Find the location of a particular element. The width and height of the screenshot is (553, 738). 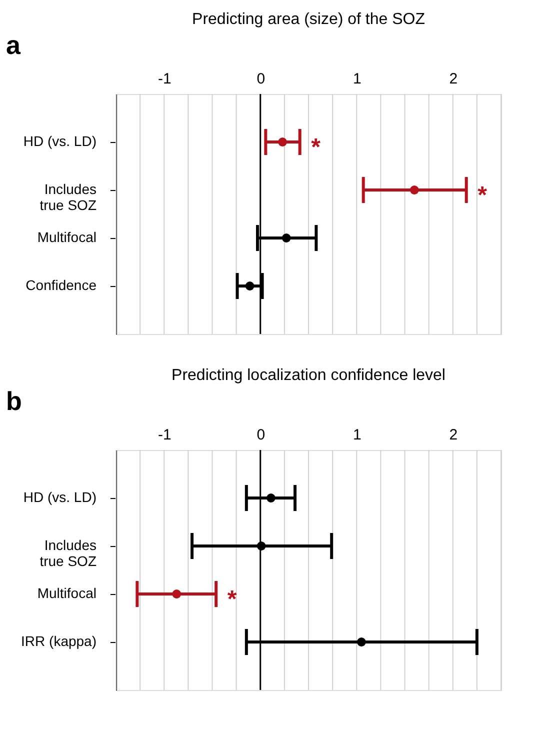

chart-title: Predicting area (size) of the SOZ is located at coordinates (309, 19).